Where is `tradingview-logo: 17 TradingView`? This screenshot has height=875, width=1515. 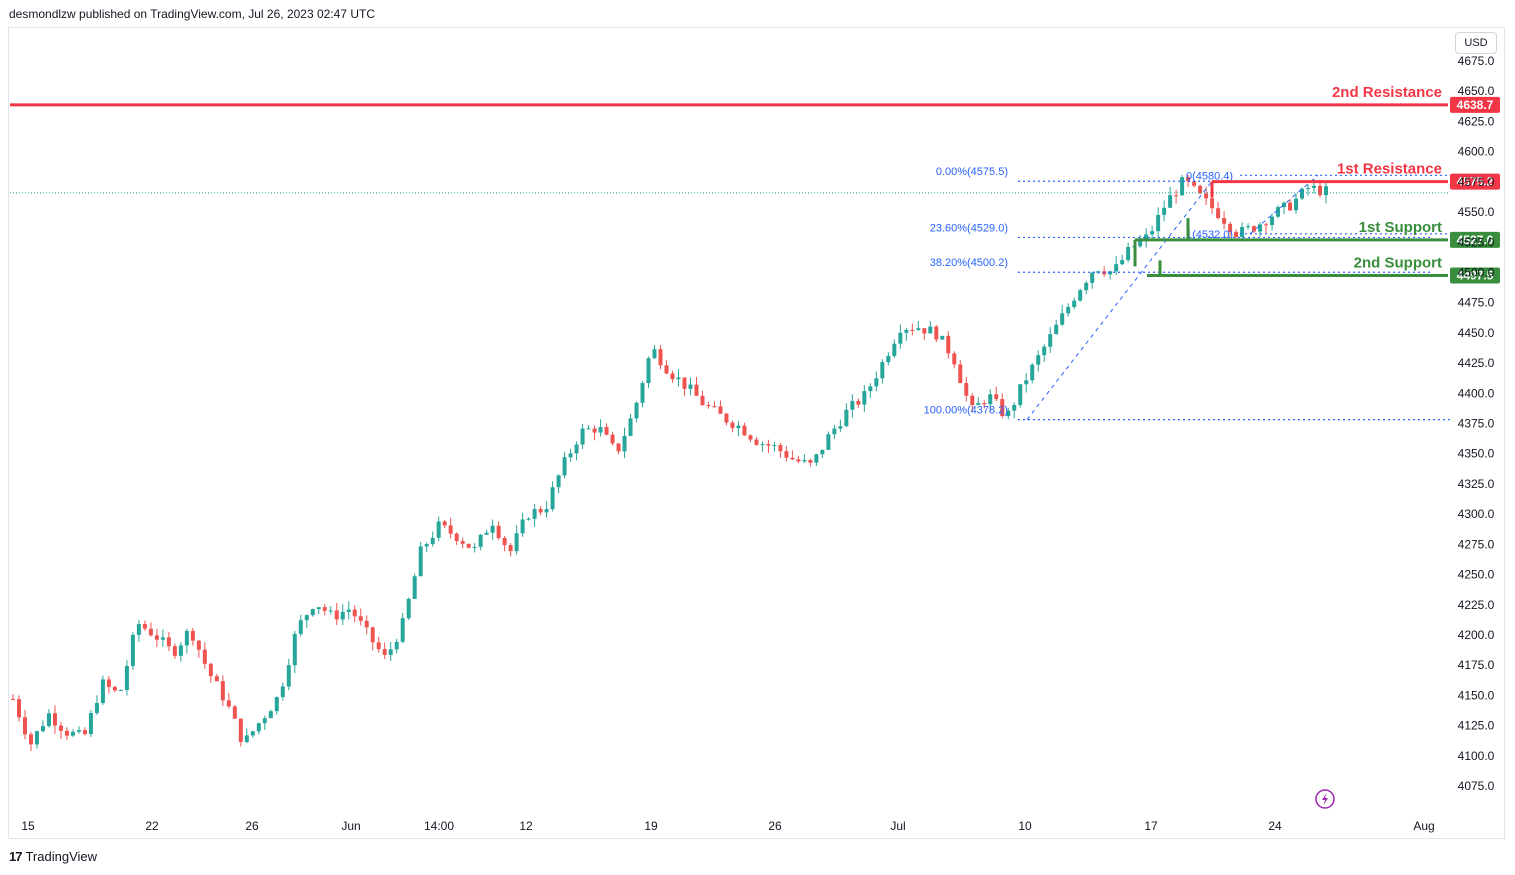 tradingview-logo: 17 TradingView is located at coordinates (53, 856).